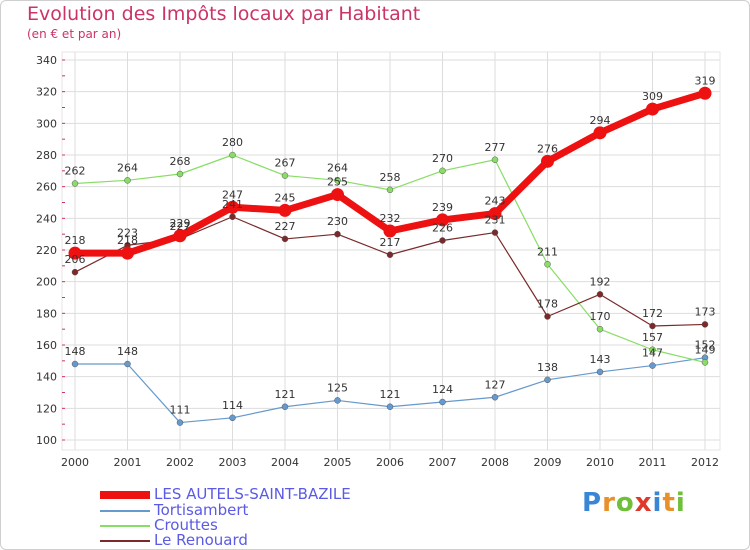 The height and width of the screenshot is (550, 750). What do you see at coordinates (657, 503) in the screenshot?
I see `logo-letter: i` at bounding box center [657, 503].